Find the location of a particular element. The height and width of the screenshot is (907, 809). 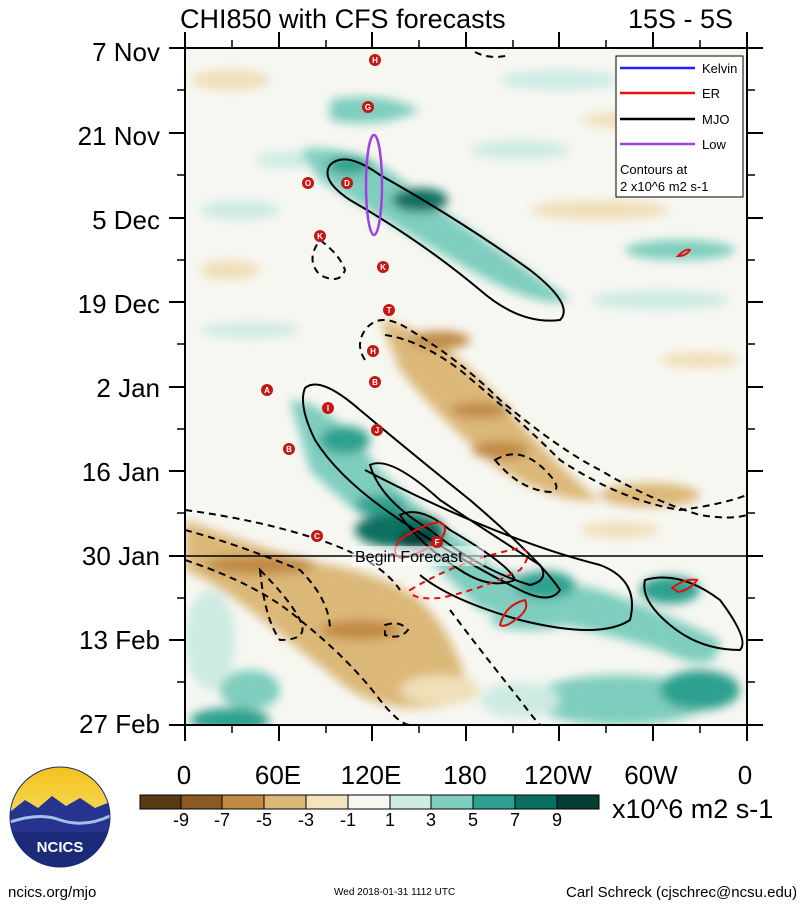

colorbar is located at coordinates (369, 802).